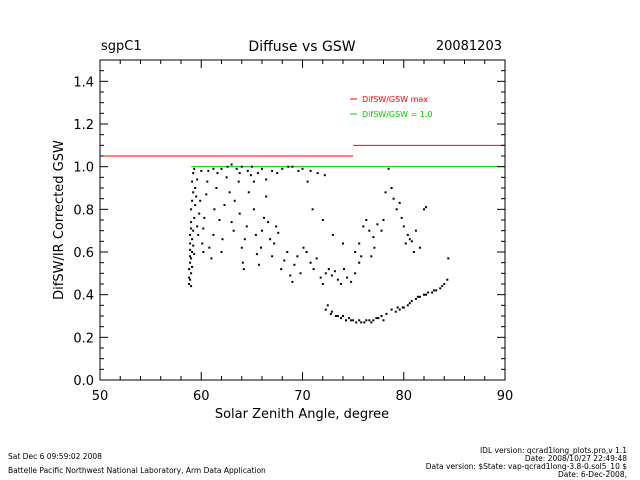 This screenshot has width=640, height=480. I want to click on footer-timestamp: Sat Dec 6 09:59:02 2008, so click(55, 456).